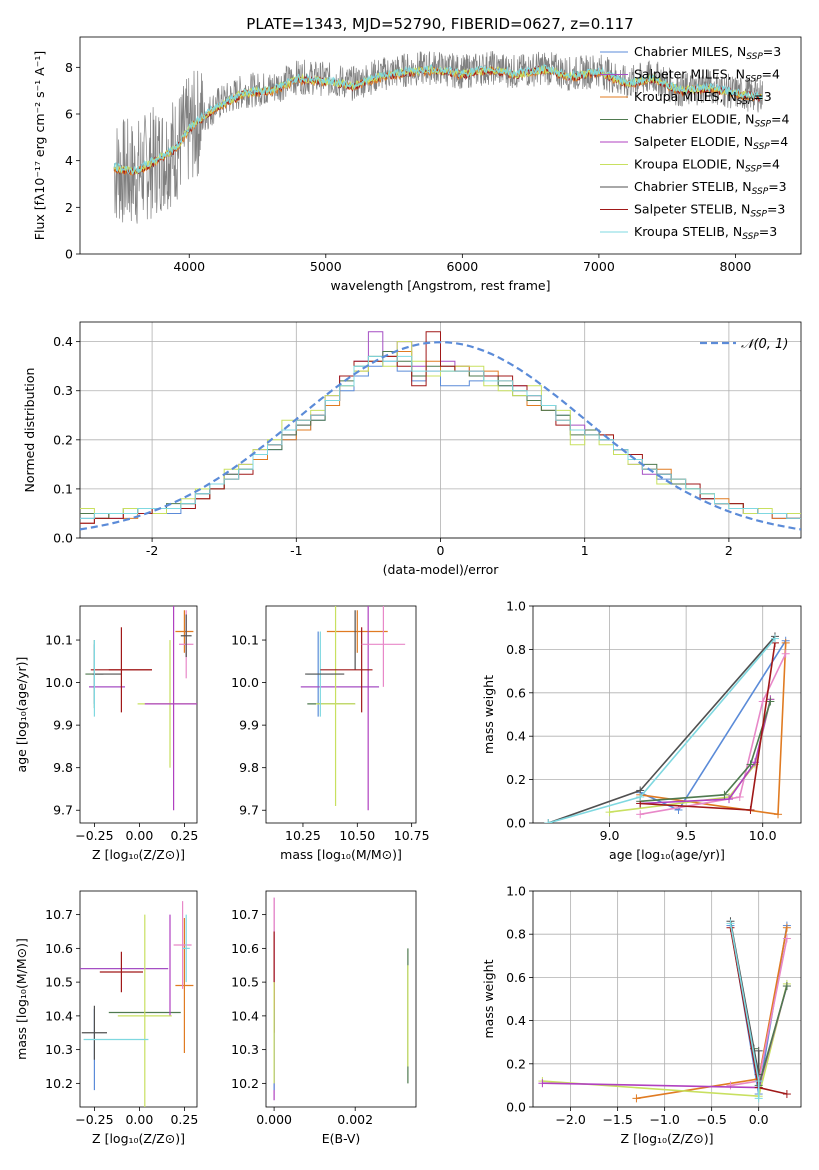 Image resolution: width=819 pixels, height=1170 pixels. Describe the element at coordinates (69, 207) in the screenshot. I see `y-tick-label: 2` at that location.